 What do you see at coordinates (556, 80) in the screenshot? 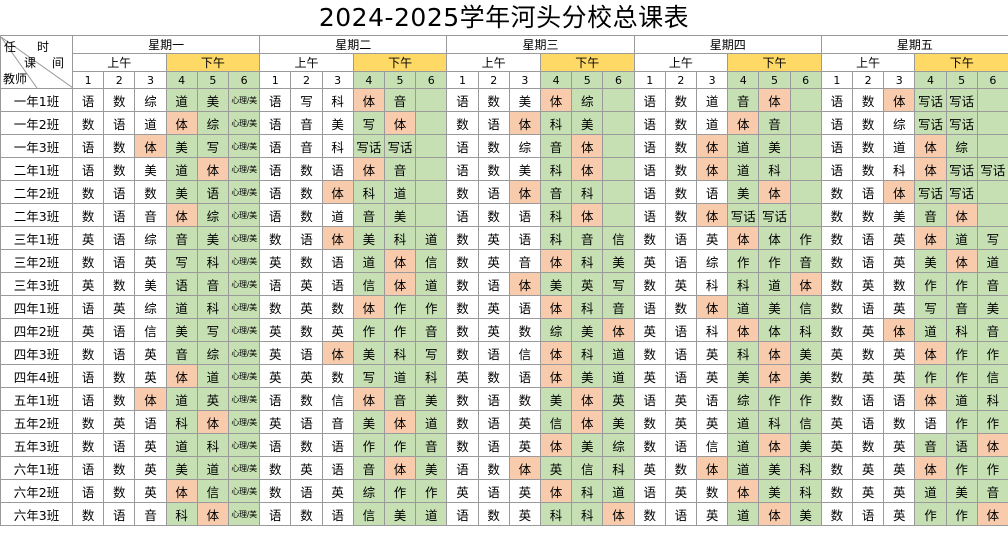
I see `period-number: 4` at bounding box center [556, 80].